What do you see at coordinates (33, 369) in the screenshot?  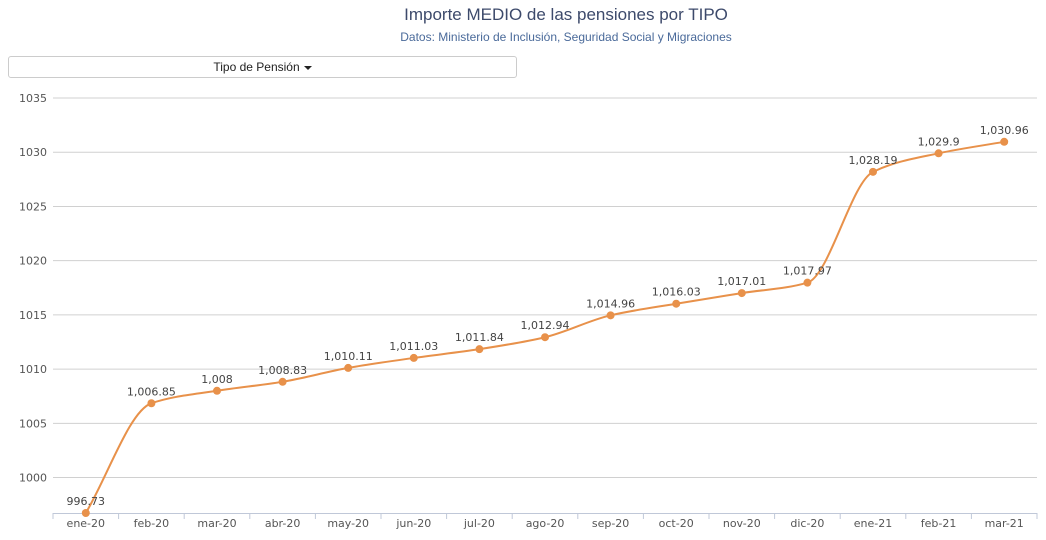 I see `y-tick-label-1010: 1010` at bounding box center [33, 369].